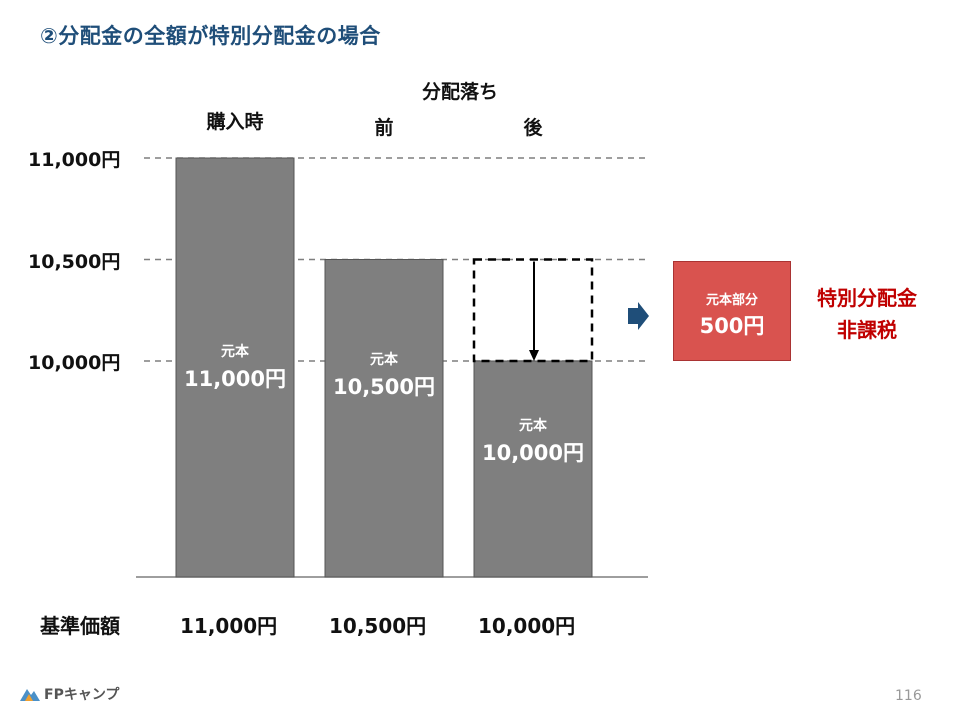 This screenshot has width=960, height=720. What do you see at coordinates (867, 298) in the screenshot?
I see `special-distribution-text: 特別分配金` at bounding box center [867, 298].